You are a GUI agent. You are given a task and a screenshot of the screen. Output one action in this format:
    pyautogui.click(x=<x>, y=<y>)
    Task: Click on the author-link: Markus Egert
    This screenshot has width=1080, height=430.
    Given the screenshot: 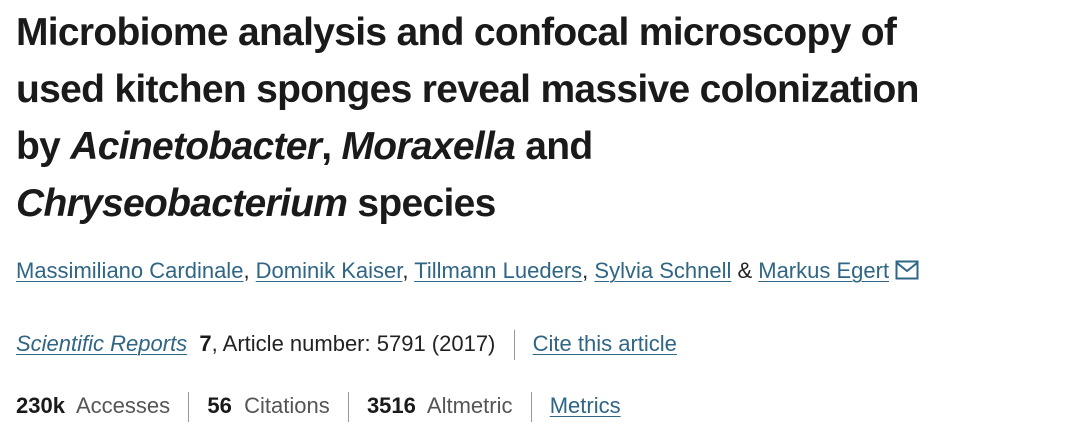 What is the action you would take?
    pyautogui.click(x=824, y=270)
    